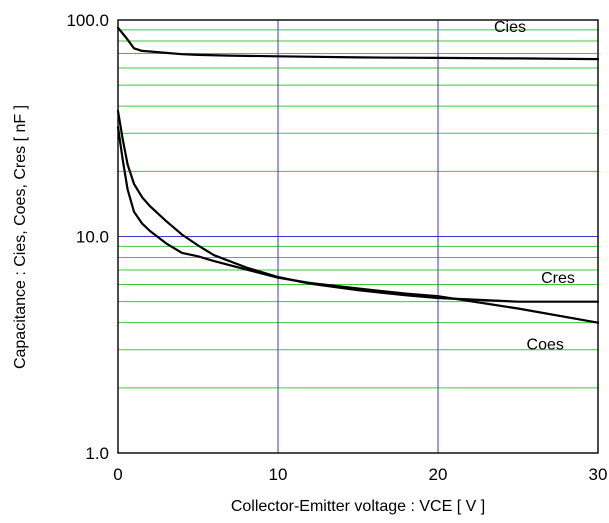  Describe the element at coordinates (598, 474) in the screenshot. I see `x-tick-label: 30` at that location.